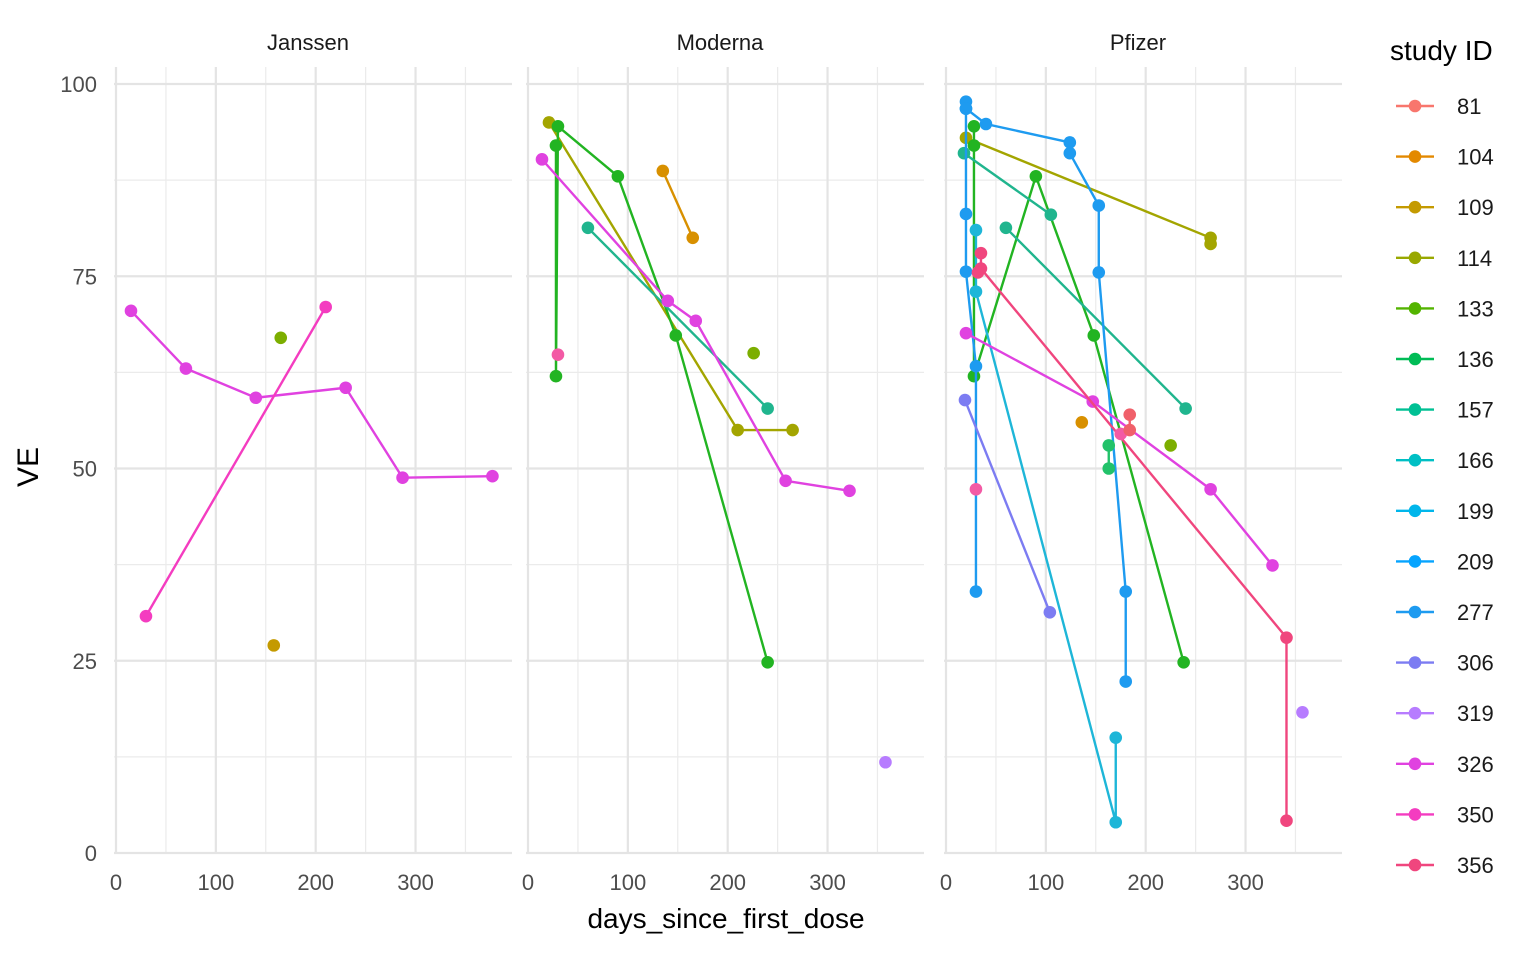 The height and width of the screenshot is (956, 1540). I want to click on legend-item-136: 136, so click(1445, 359).